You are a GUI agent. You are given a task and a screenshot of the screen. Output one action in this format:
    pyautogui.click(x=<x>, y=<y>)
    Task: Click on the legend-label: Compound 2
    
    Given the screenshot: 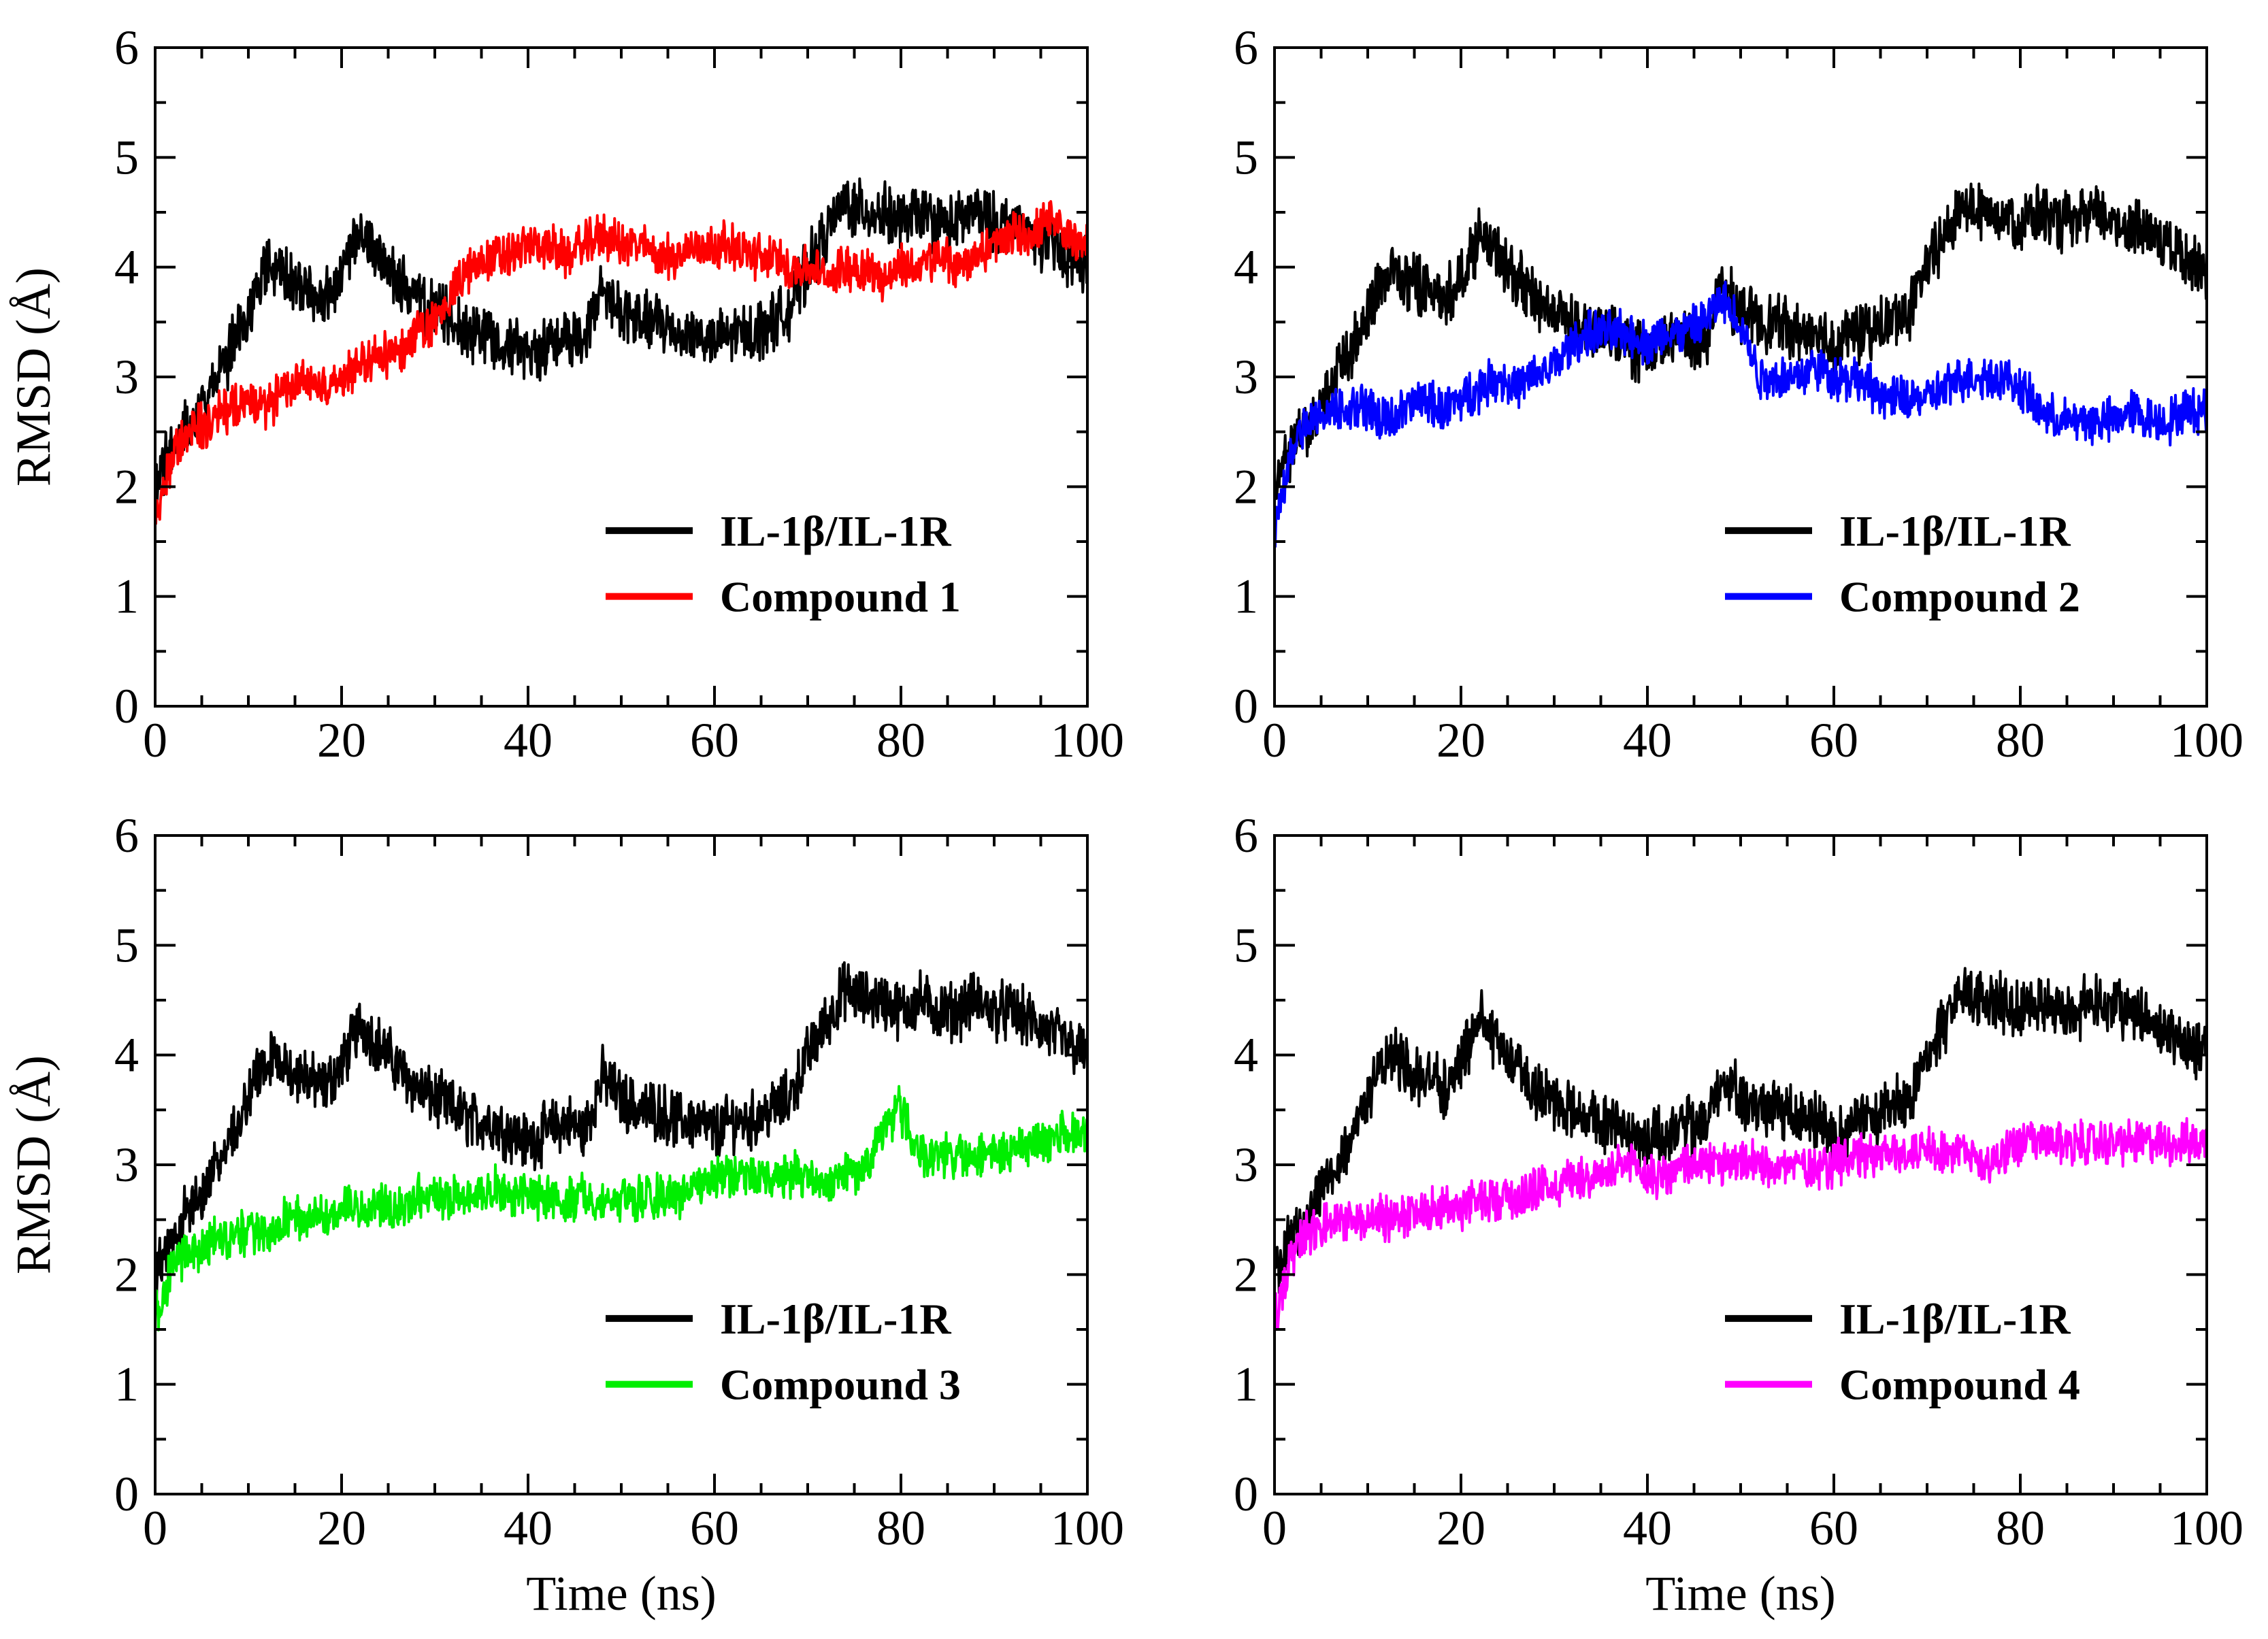 What is the action you would take?
    pyautogui.click(x=1959, y=597)
    